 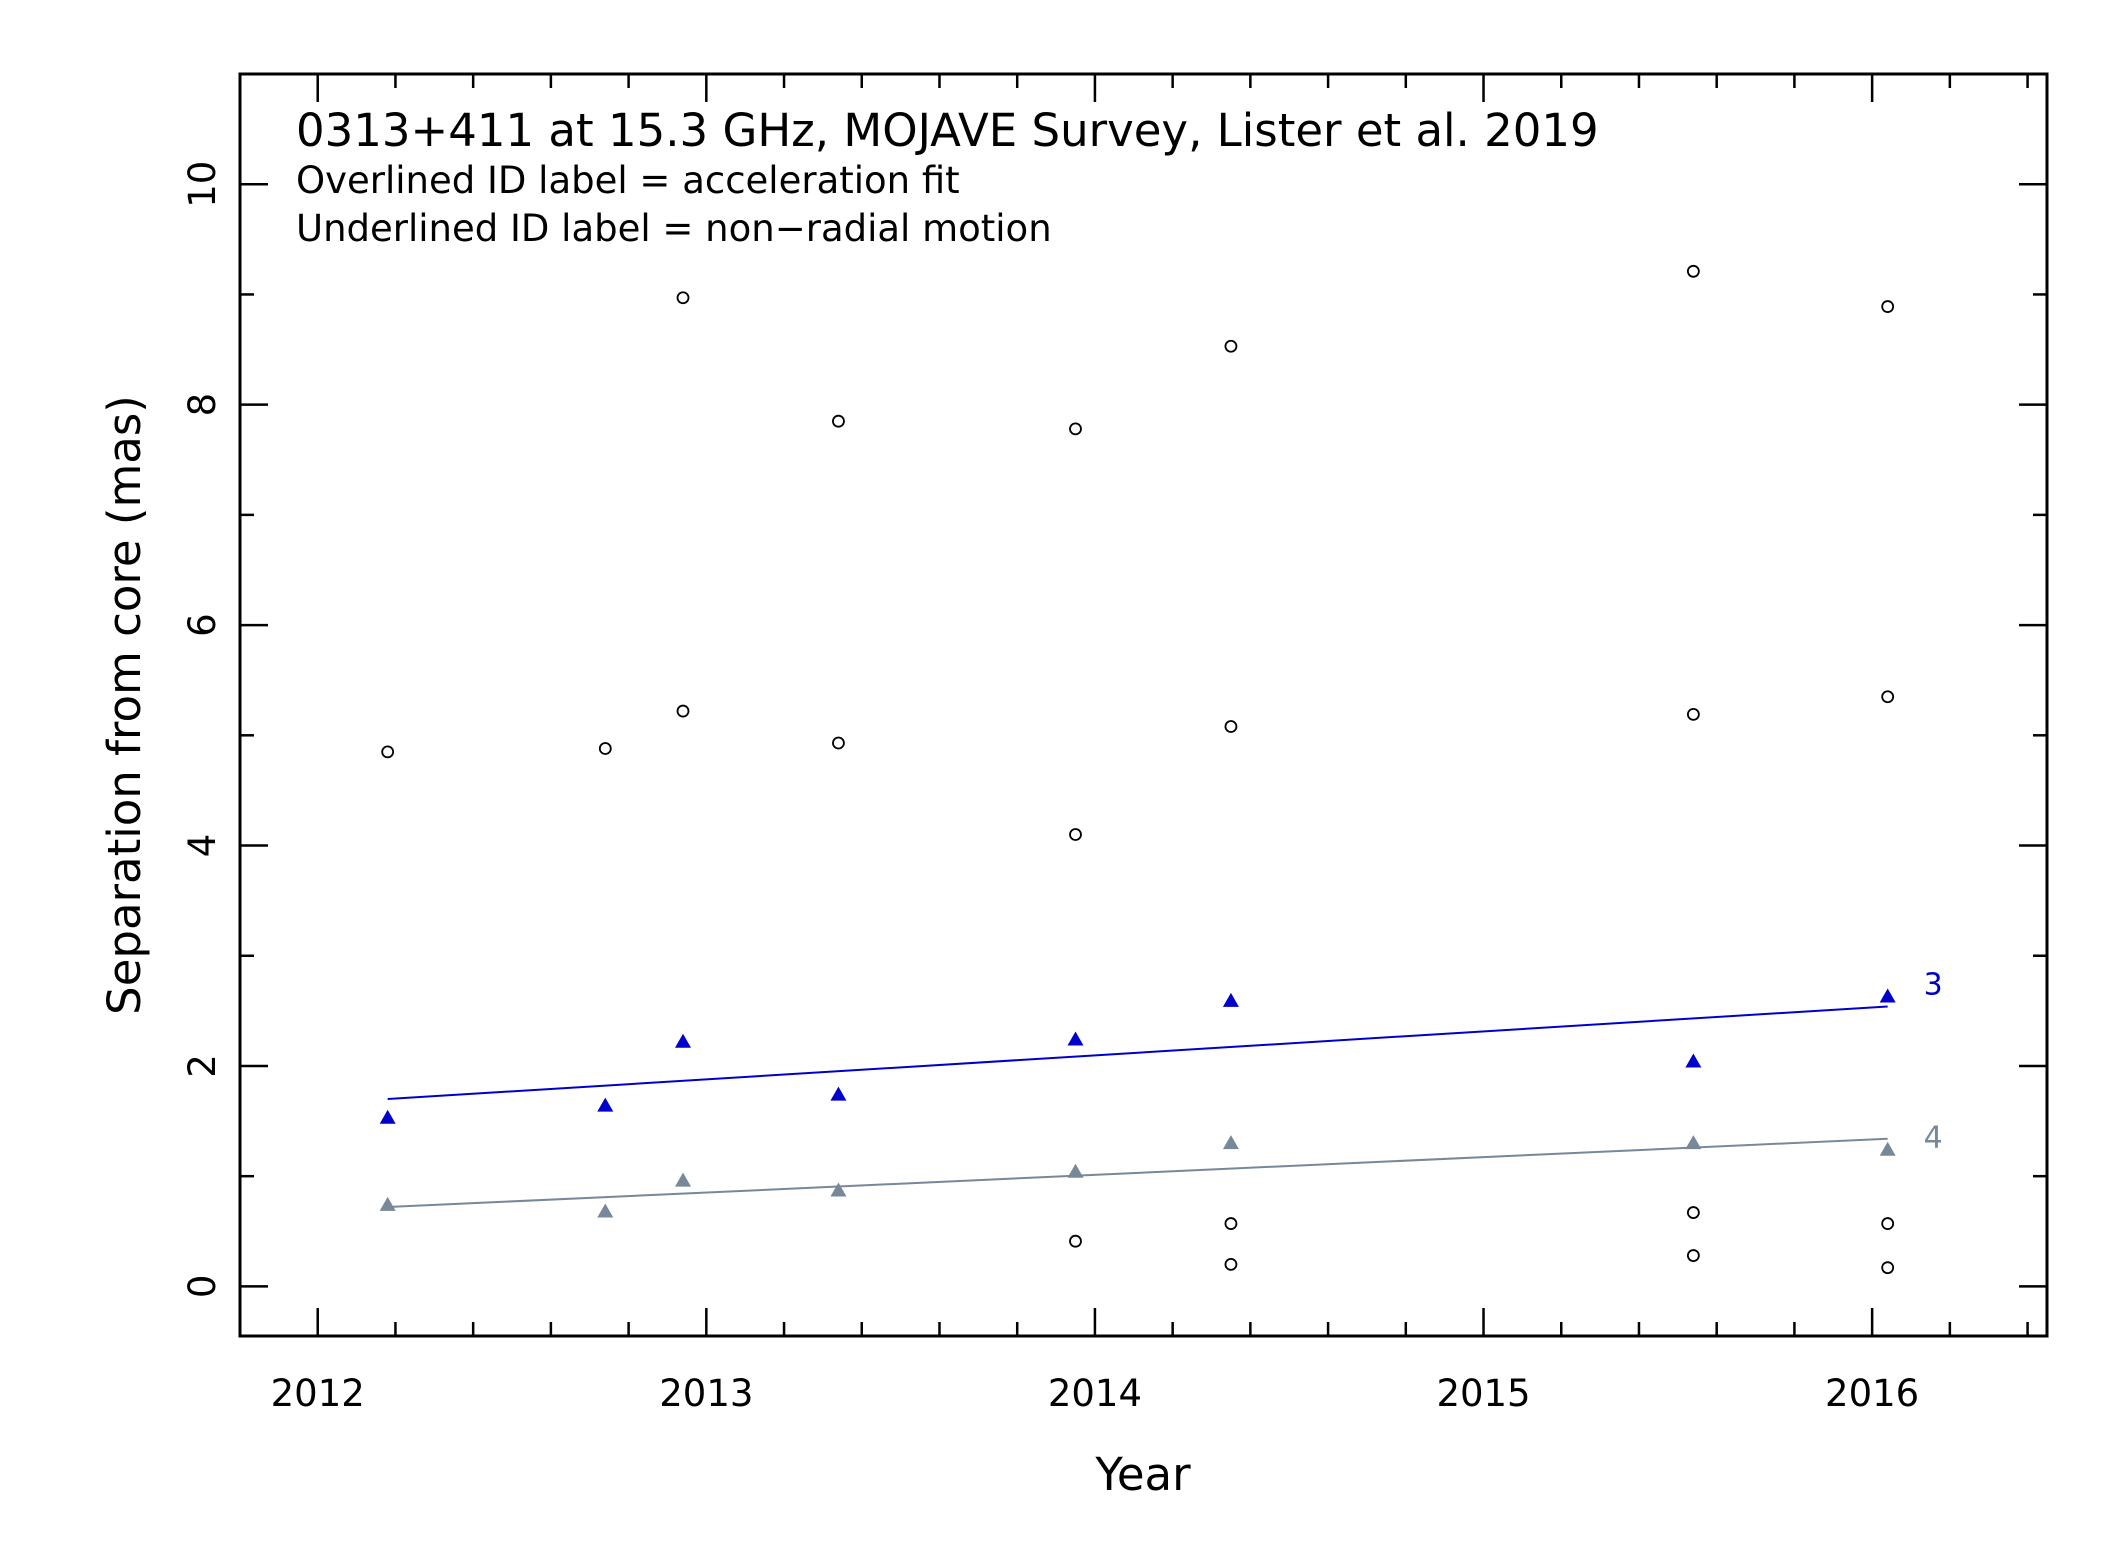 What do you see at coordinates (202, 1287) in the screenshot?
I see `y-tick-label: 0` at bounding box center [202, 1287].